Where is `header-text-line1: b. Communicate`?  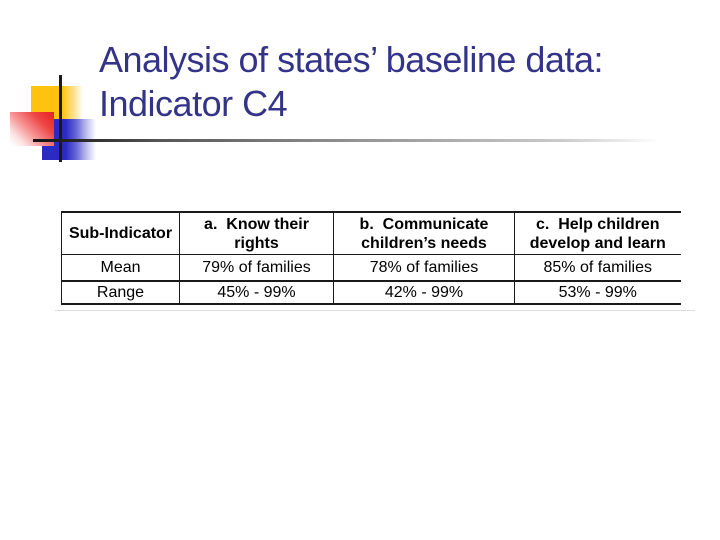 header-text-line1: b. Communicate is located at coordinates (424, 224).